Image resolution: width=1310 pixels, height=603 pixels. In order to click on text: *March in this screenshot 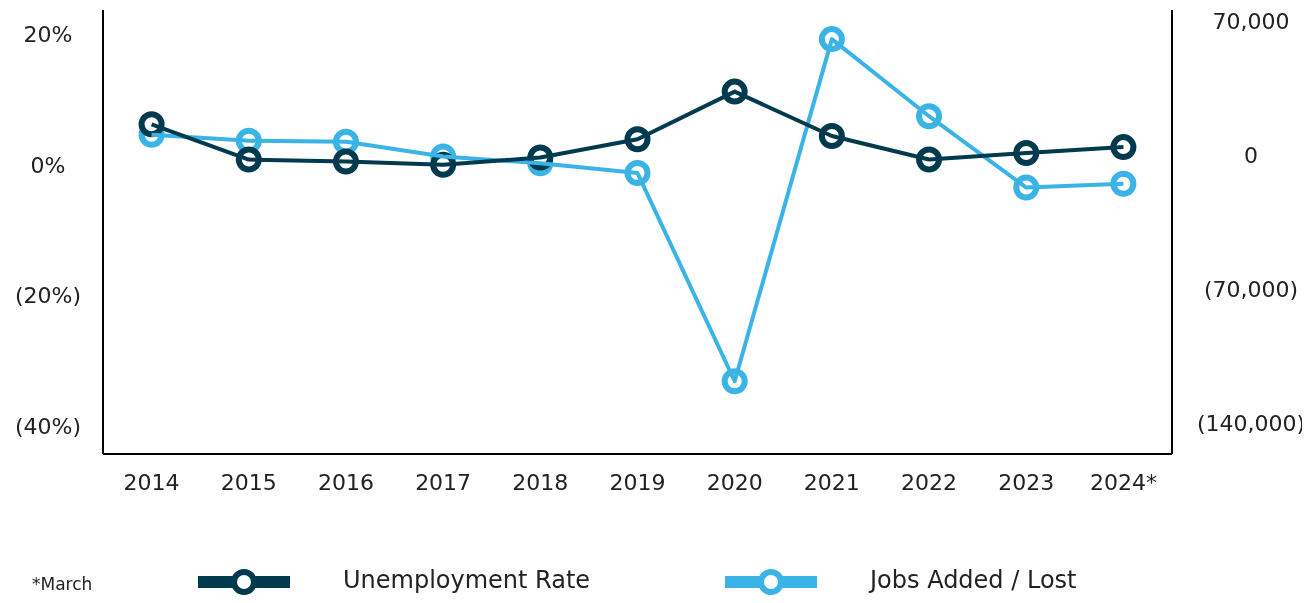, I will do `click(62, 584)`.